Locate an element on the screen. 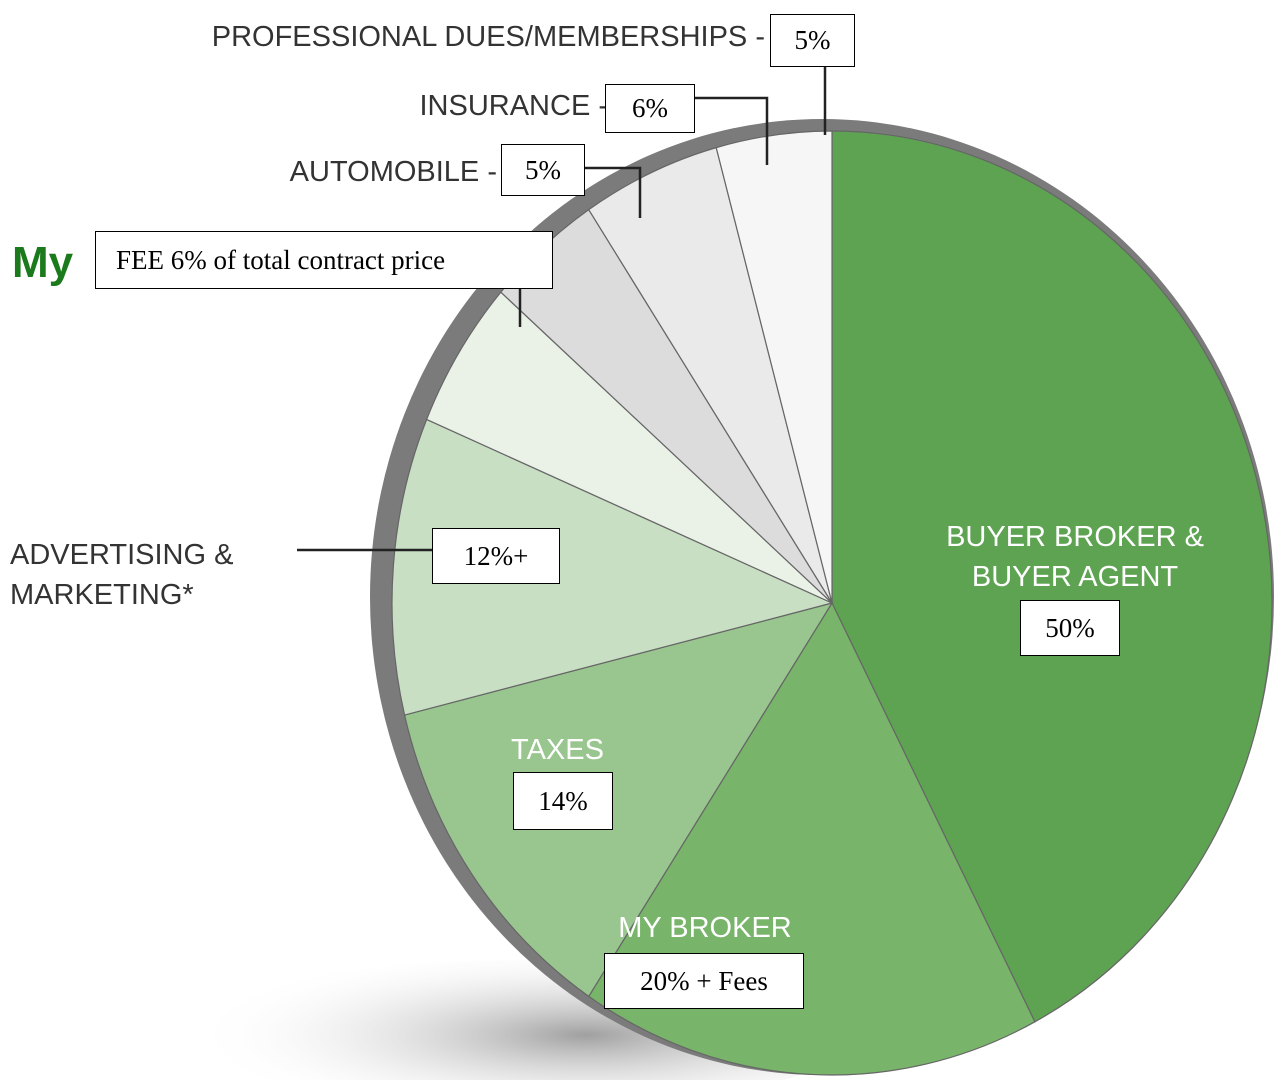 This screenshot has height=1080, width=1275. category-label: PROFESSIONAL DUES/MEMBERSHIPS - is located at coordinates (488, 37).